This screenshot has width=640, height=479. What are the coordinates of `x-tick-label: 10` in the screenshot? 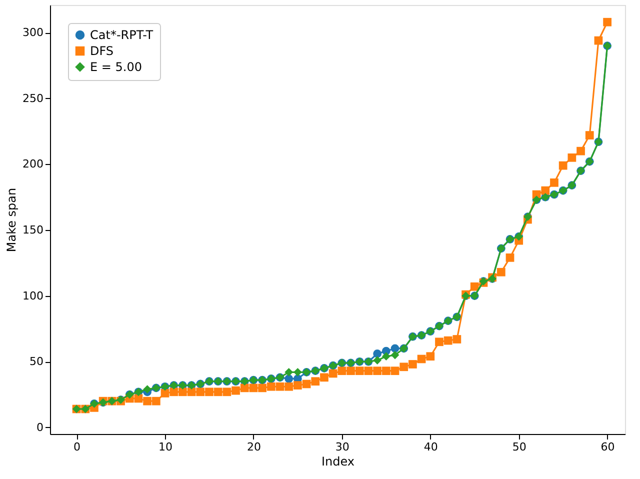 It's located at (165, 447).